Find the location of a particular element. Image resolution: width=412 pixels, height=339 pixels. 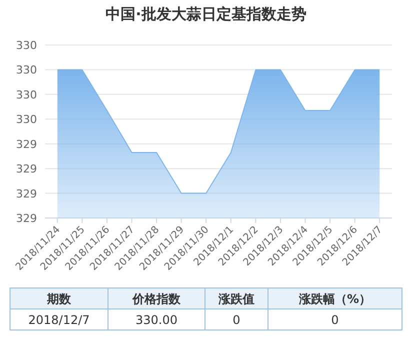

text: 涨跌幅（%） is located at coordinates (335, 299).